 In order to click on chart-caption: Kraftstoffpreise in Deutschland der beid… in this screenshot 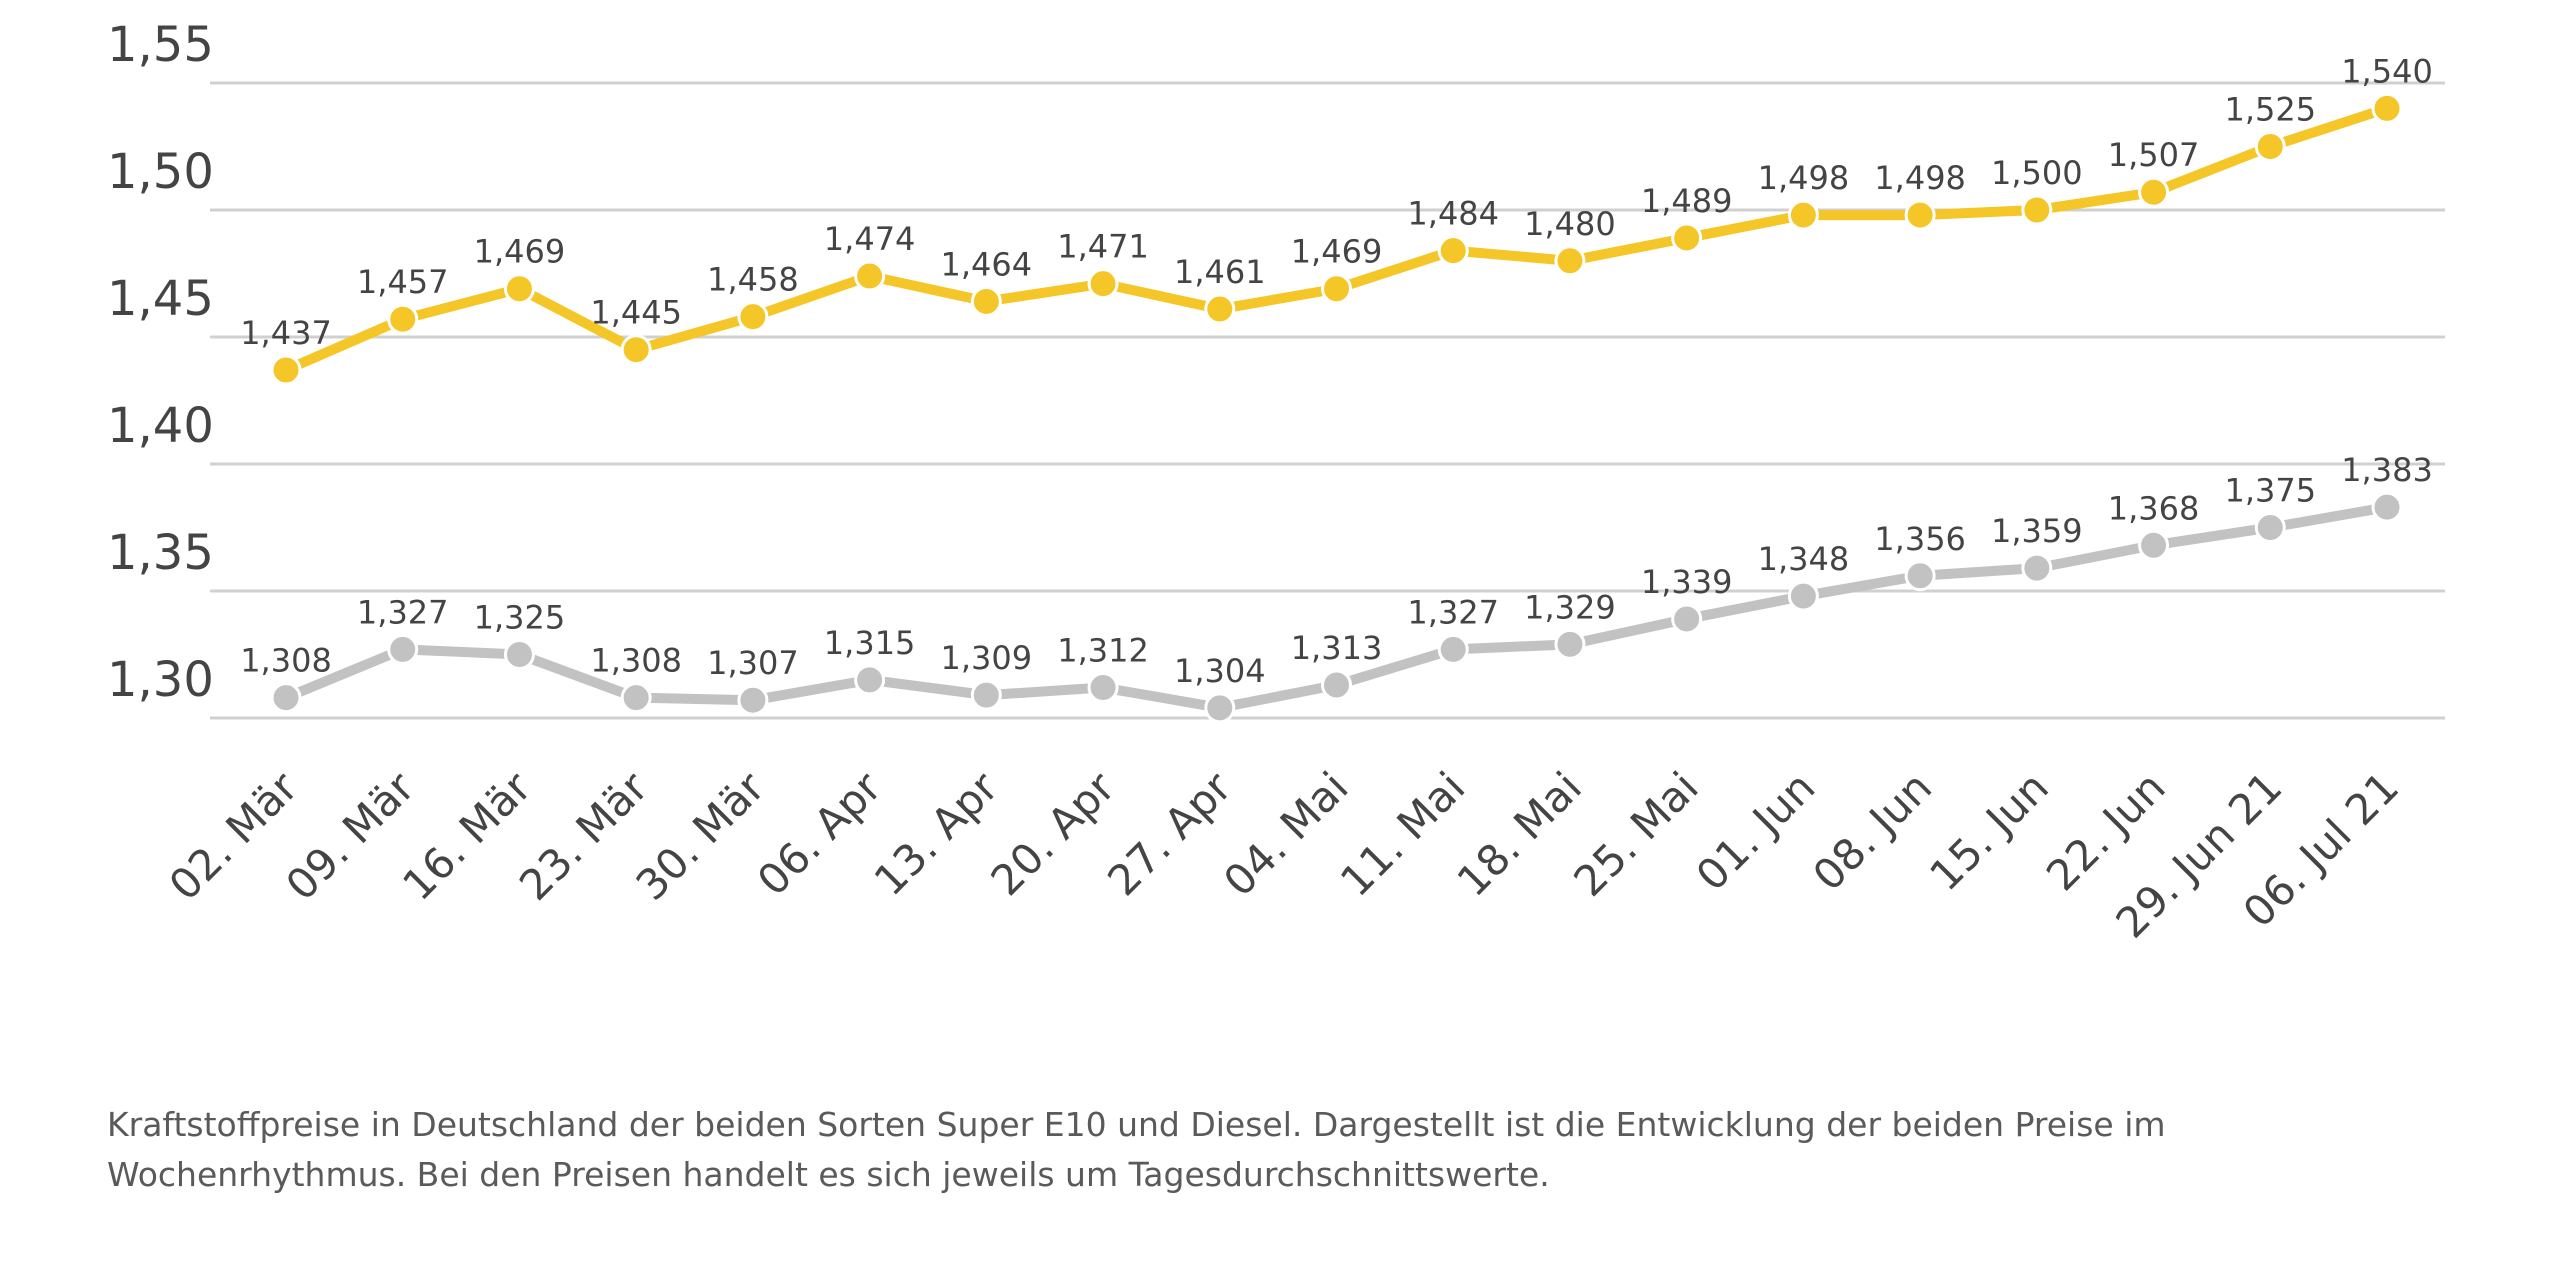, I will do `click(1136, 1149)`.